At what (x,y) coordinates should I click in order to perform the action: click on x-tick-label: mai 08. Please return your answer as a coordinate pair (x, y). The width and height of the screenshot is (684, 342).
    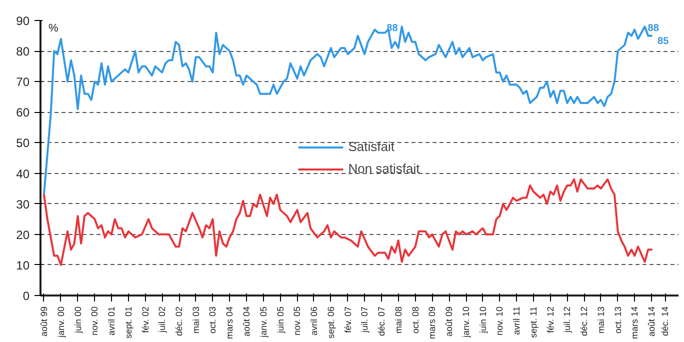
    Looking at the image, I should click on (398, 320).